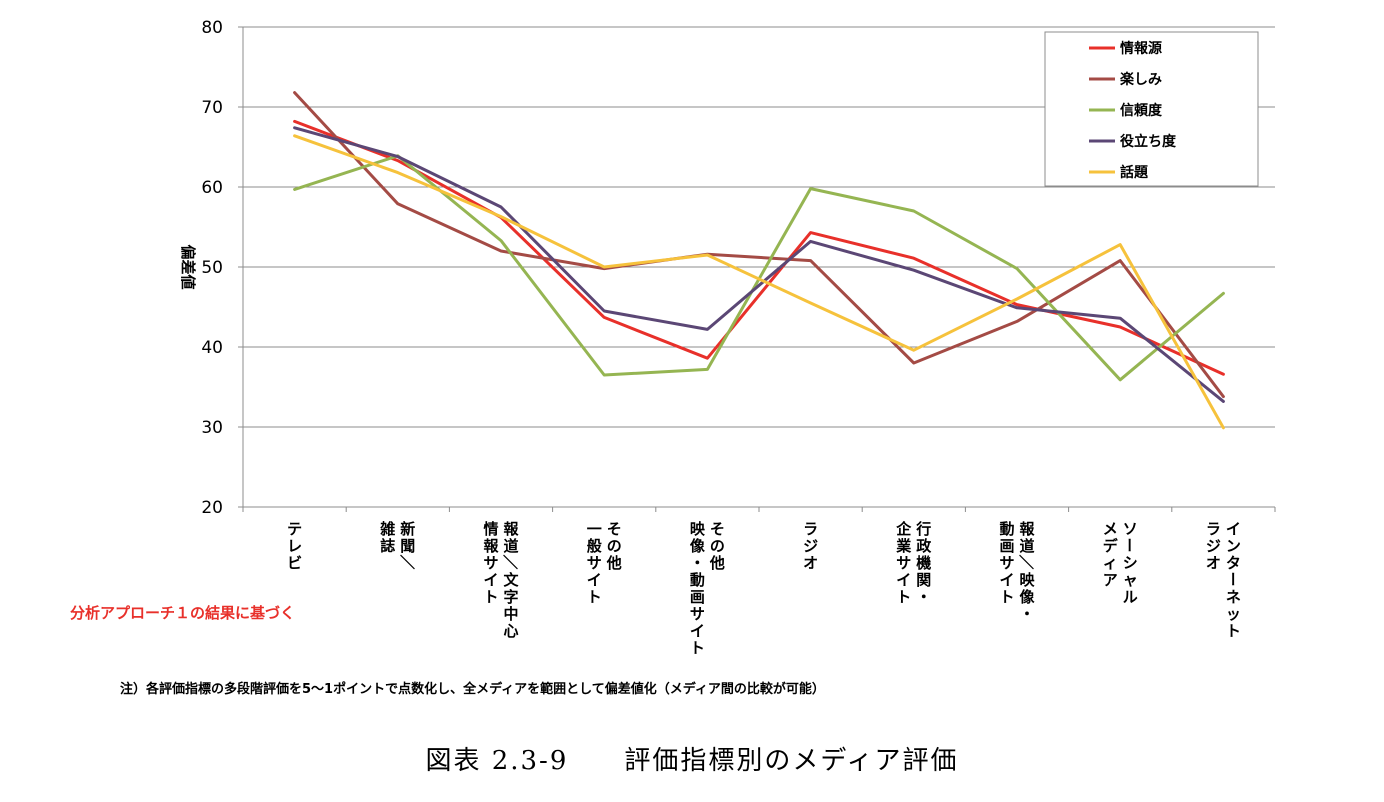 The width and height of the screenshot is (1384, 802). What do you see at coordinates (692, 761) in the screenshot?
I see `figure-caption: 図表 2.3-9 評価指標別のメディア評価` at bounding box center [692, 761].